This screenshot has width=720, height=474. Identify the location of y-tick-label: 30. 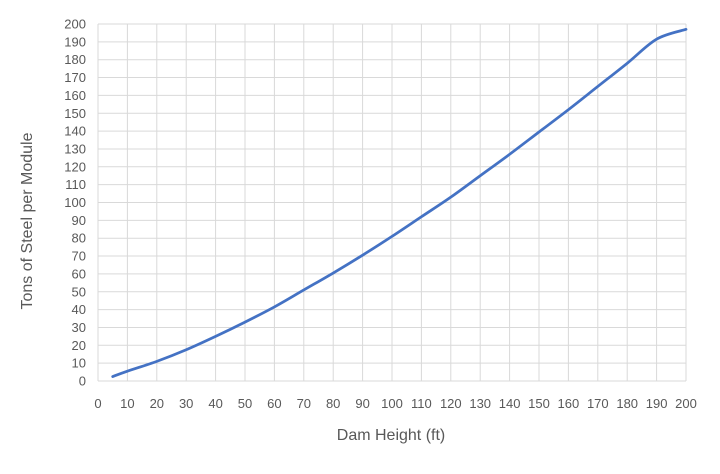
(79, 327).